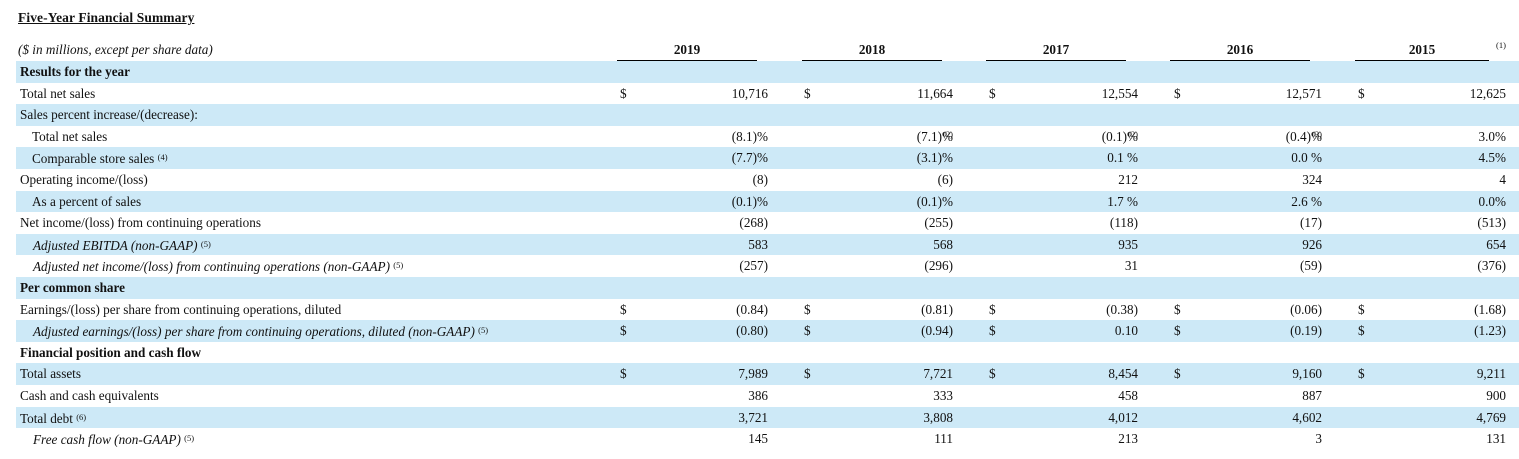 The width and height of the screenshot is (1519, 459). What do you see at coordinates (938, 223) in the screenshot?
I see `value-cell-2018: (255)` at bounding box center [938, 223].